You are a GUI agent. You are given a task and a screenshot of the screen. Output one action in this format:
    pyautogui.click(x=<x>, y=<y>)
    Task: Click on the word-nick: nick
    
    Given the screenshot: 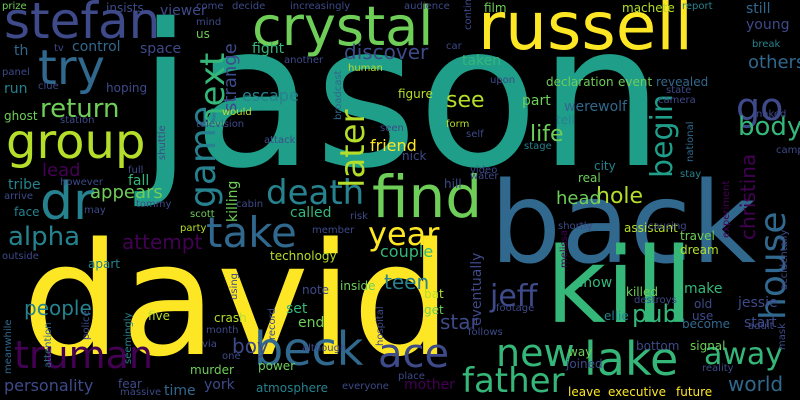 What is the action you would take?
    pyautogui.click(x=414, y=156)
    